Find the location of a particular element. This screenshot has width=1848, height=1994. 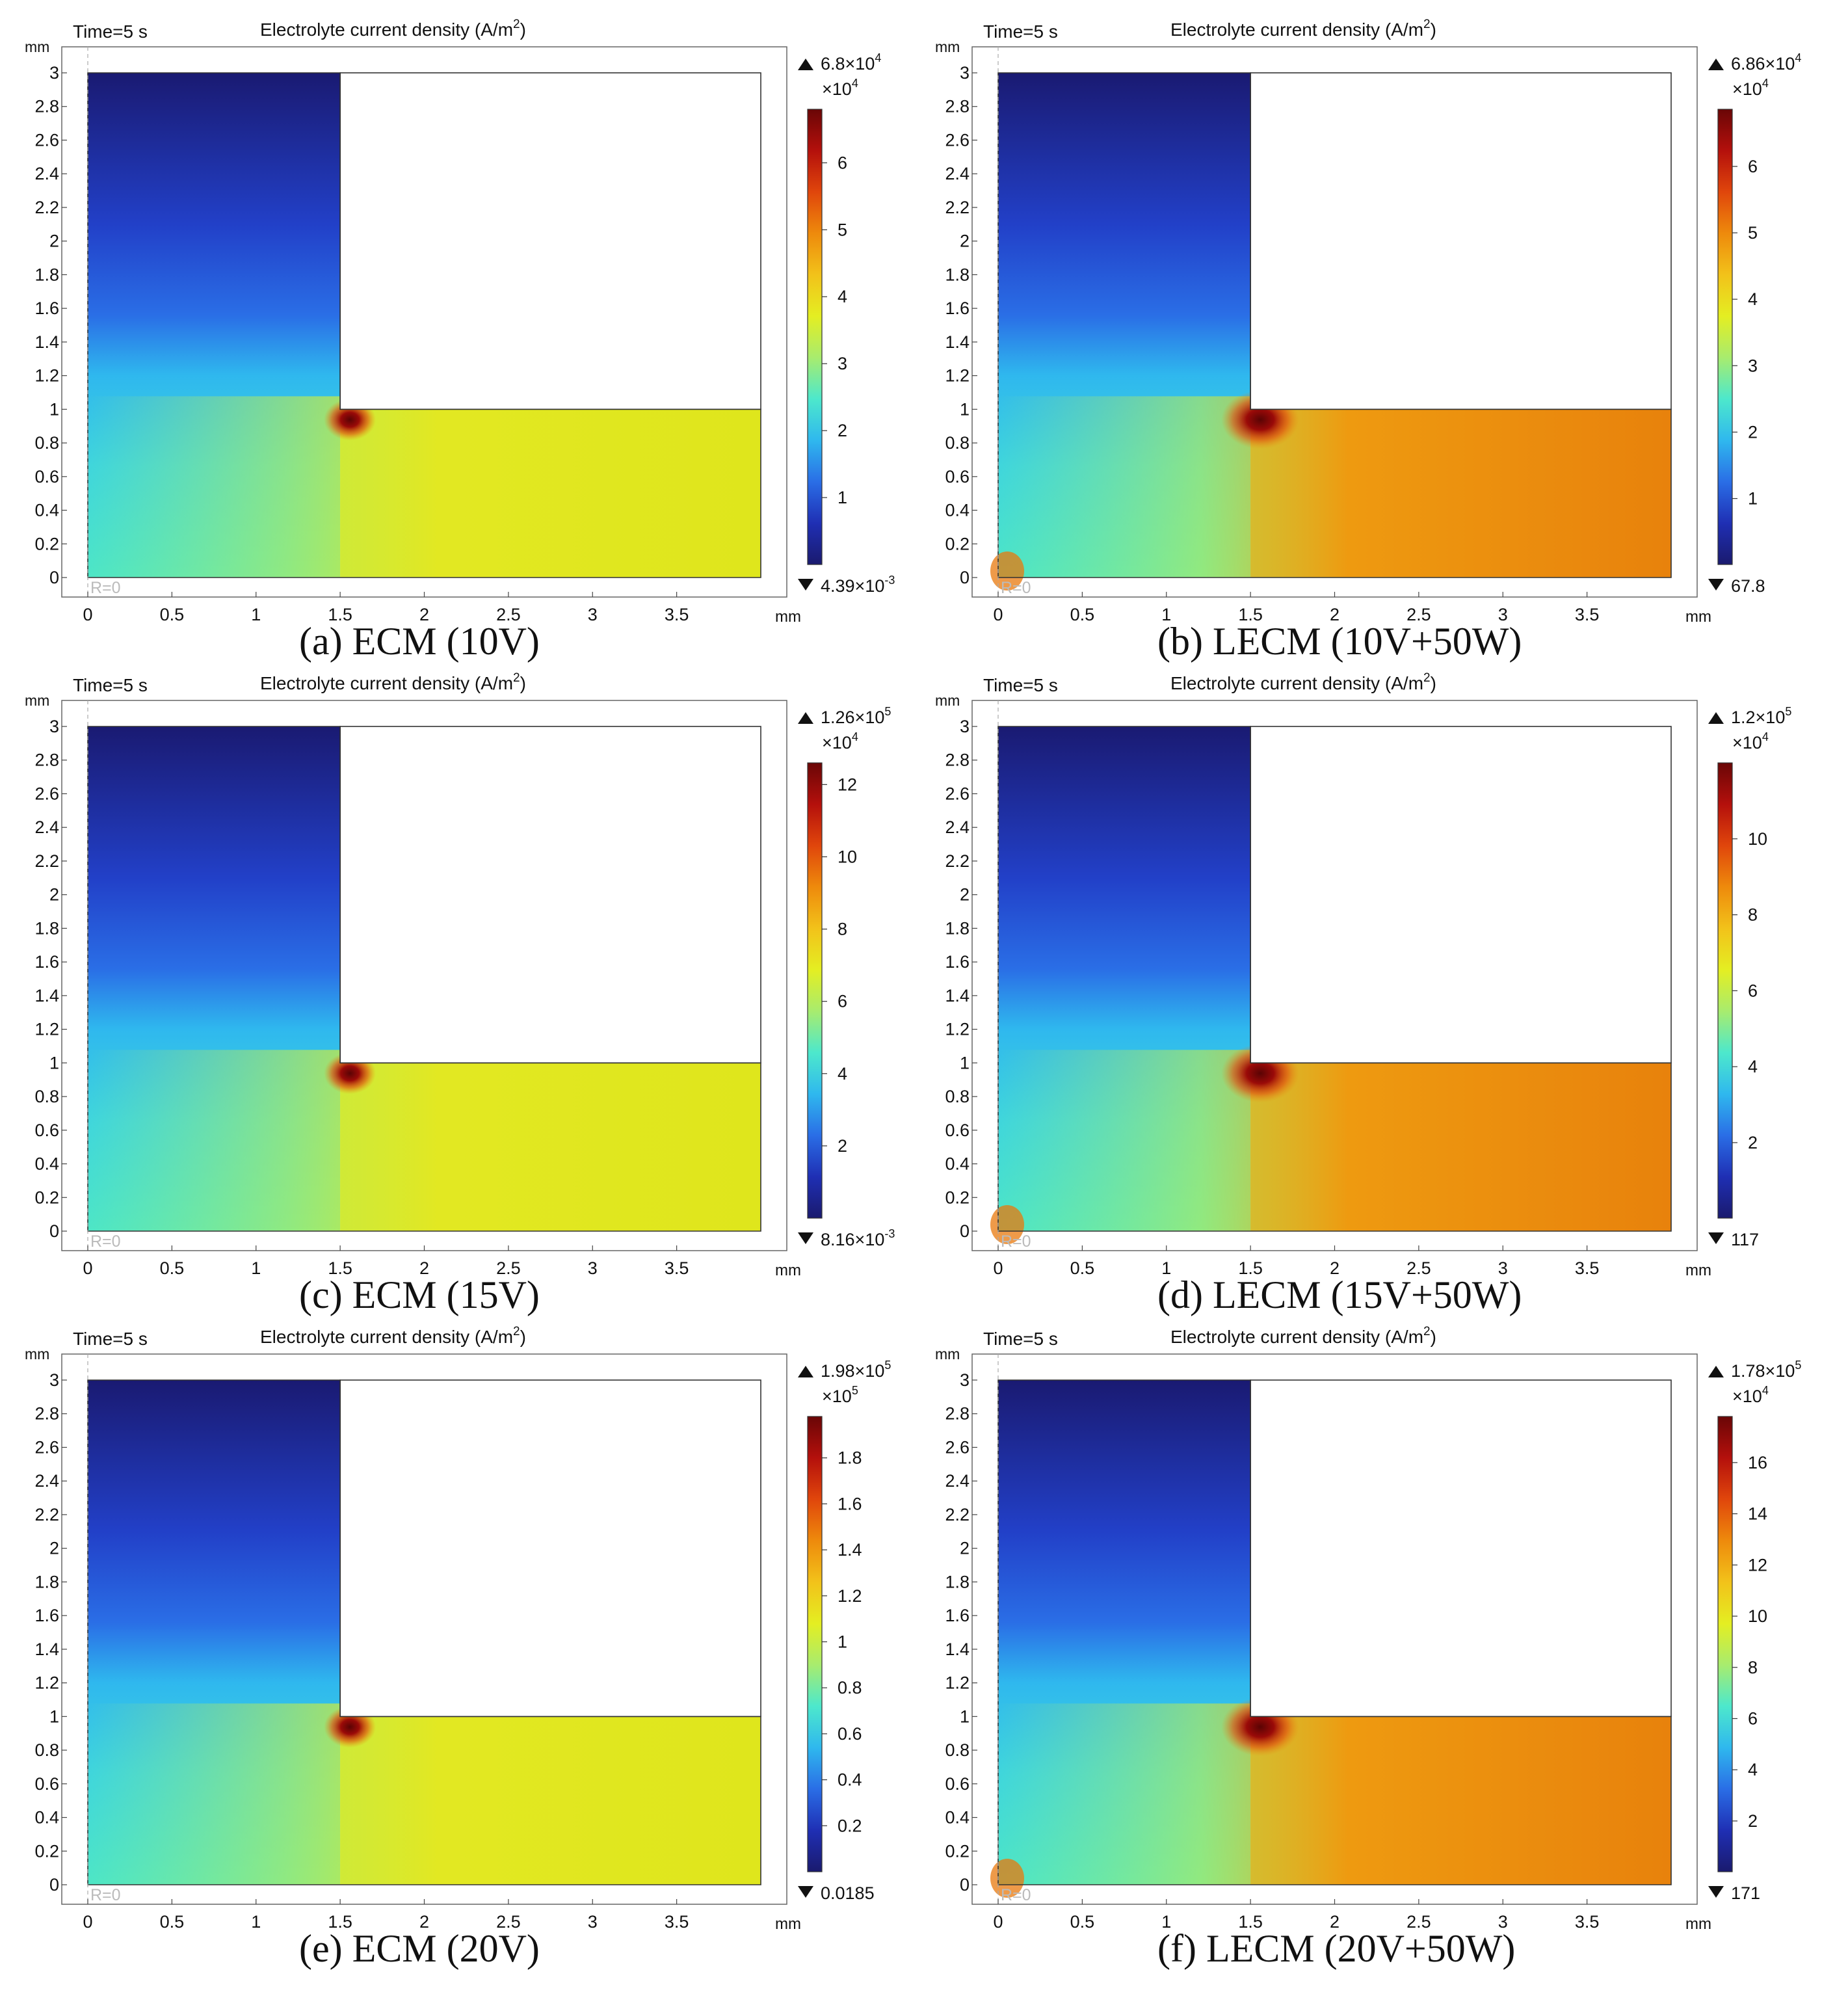

colorbar-min: 67.8 is located at coordinates (1748, 586).